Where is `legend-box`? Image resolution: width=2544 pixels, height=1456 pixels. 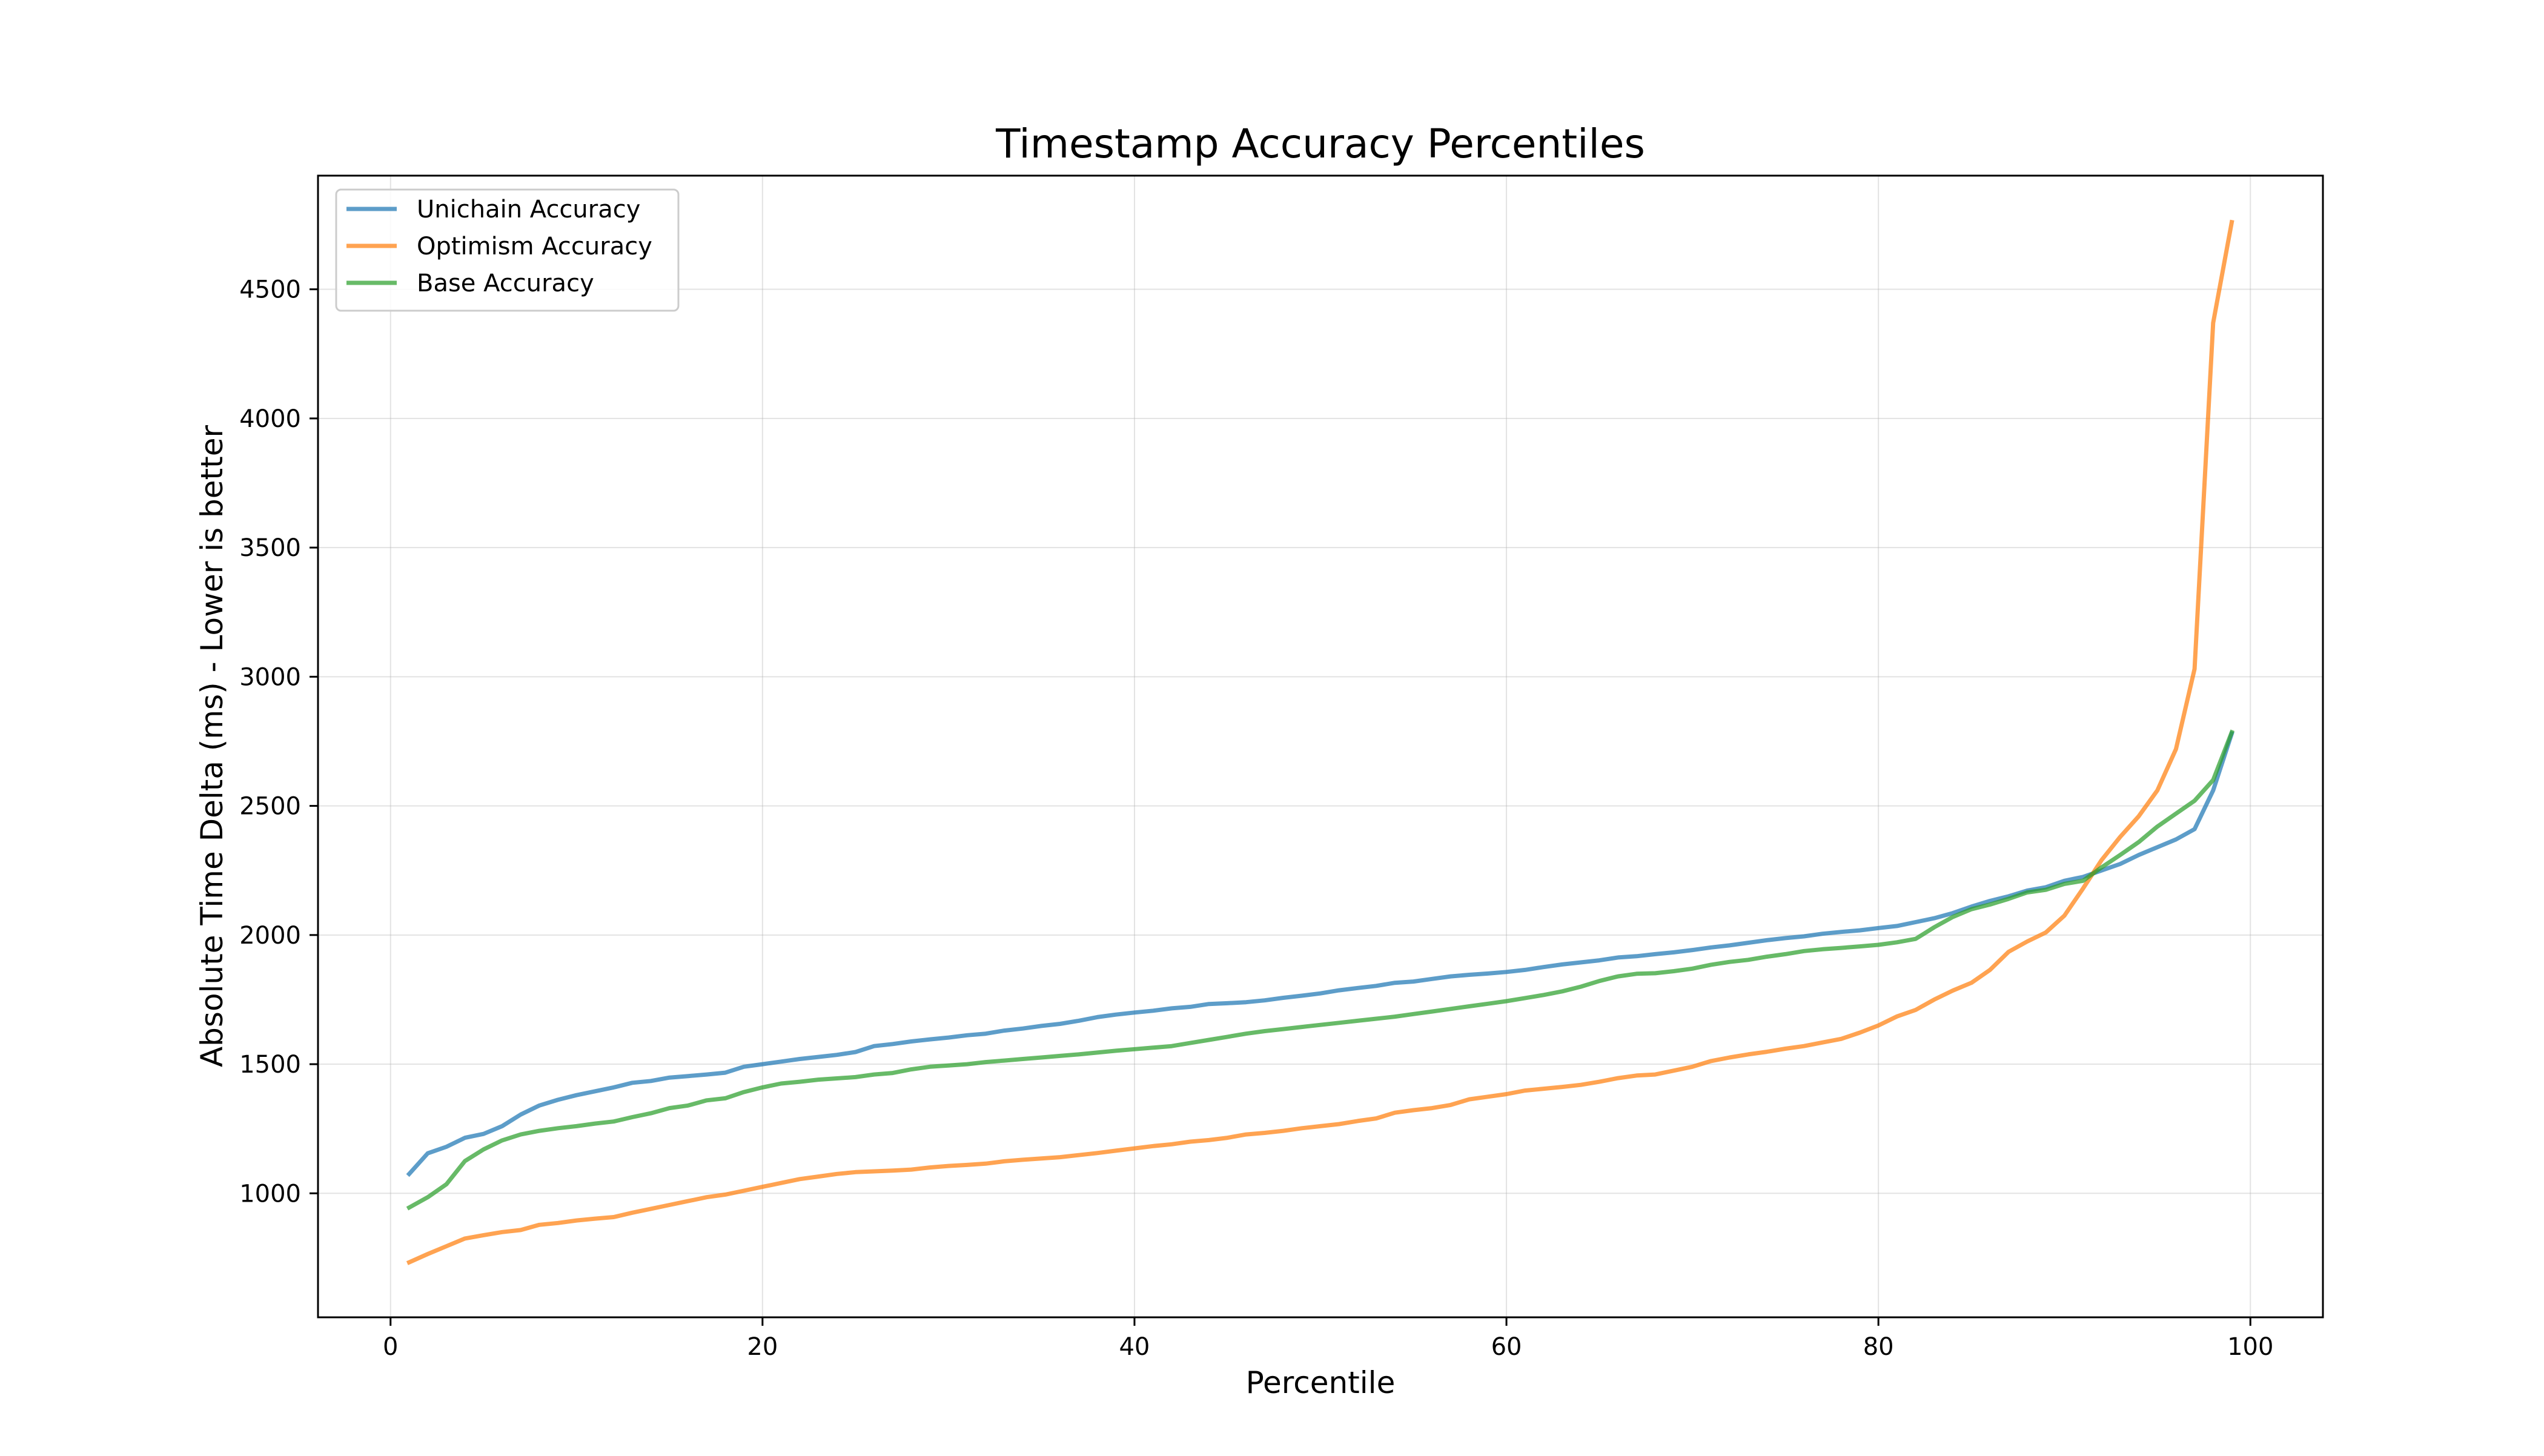
legend-box is located at coordinates (507, 250).